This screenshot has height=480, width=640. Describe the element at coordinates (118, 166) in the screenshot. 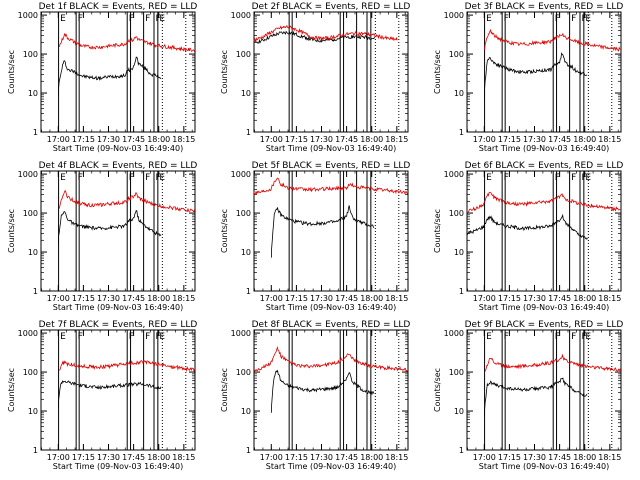

I see `panel-title: Det 4f BLACK = Events, RED = LLD` at that location.